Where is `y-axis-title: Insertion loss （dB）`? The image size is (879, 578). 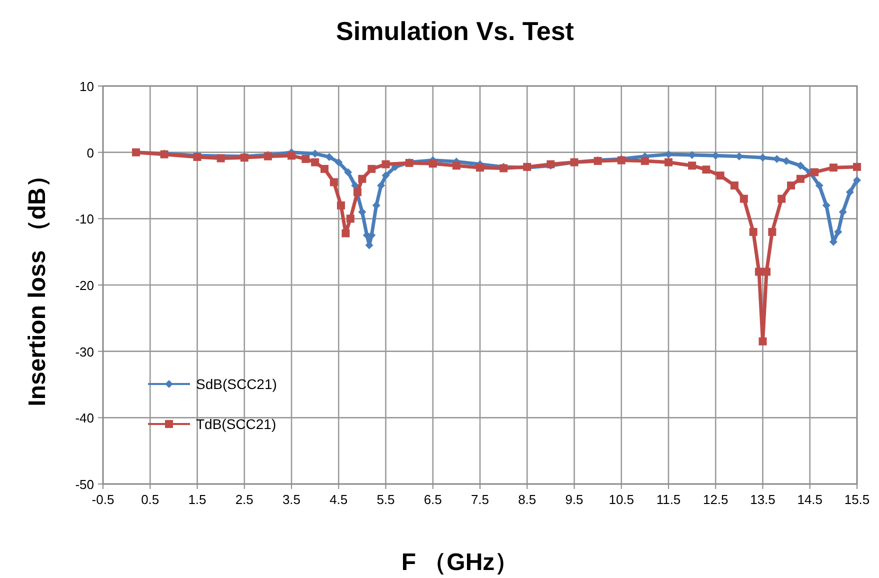 y-axis-title: Insertion loss （dB） is located at coordinates (37, 285).